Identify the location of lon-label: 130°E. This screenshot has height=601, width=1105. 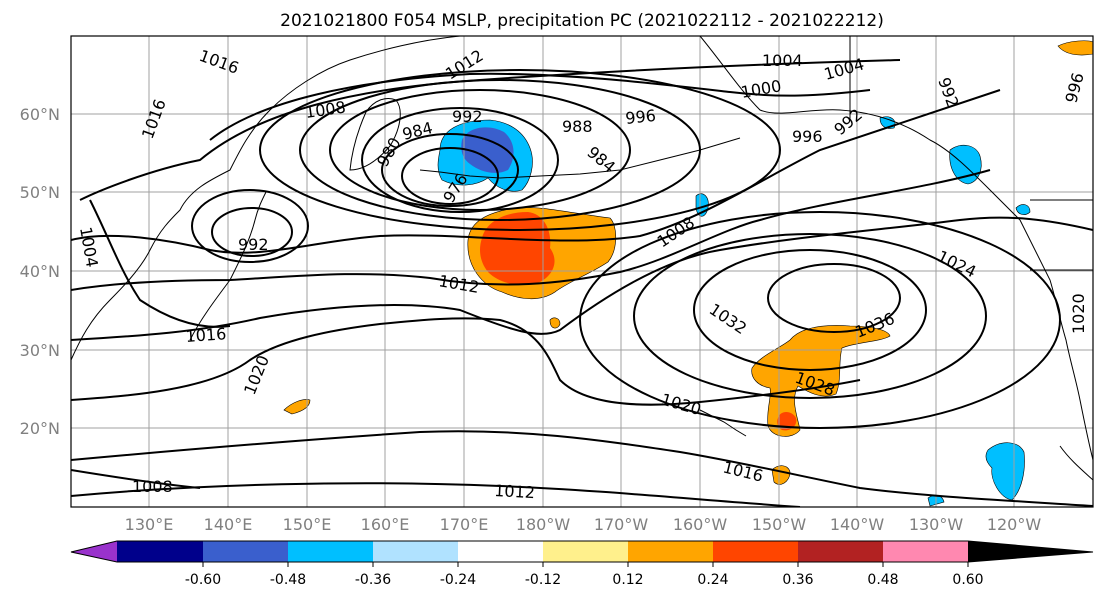
(149, 524).